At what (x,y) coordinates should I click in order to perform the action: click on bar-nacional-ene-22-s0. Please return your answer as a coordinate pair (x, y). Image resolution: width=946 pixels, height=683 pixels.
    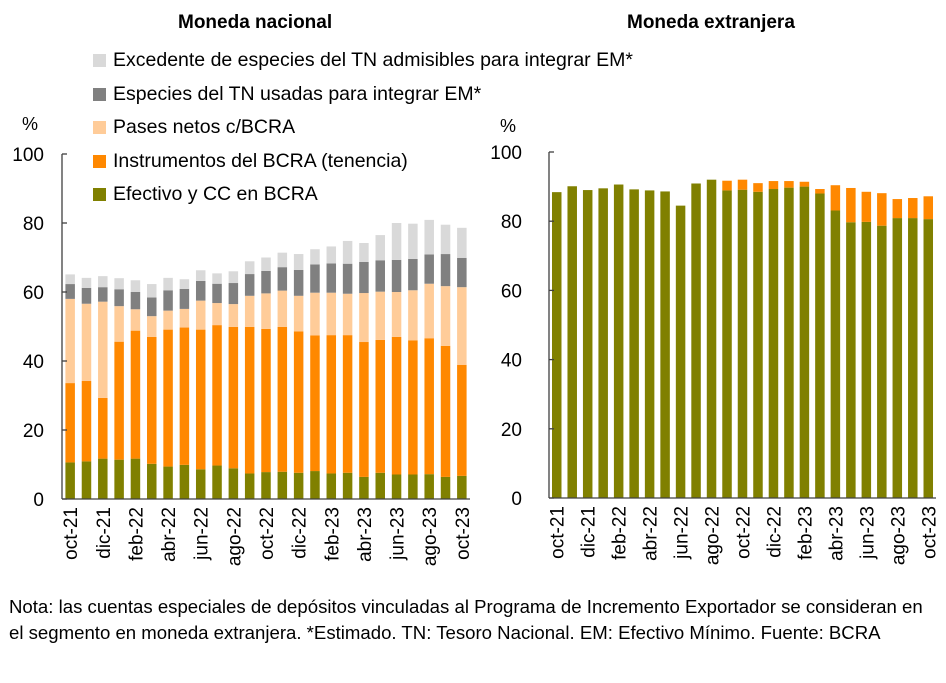
    Looking at the image, I should click on (119, 479).